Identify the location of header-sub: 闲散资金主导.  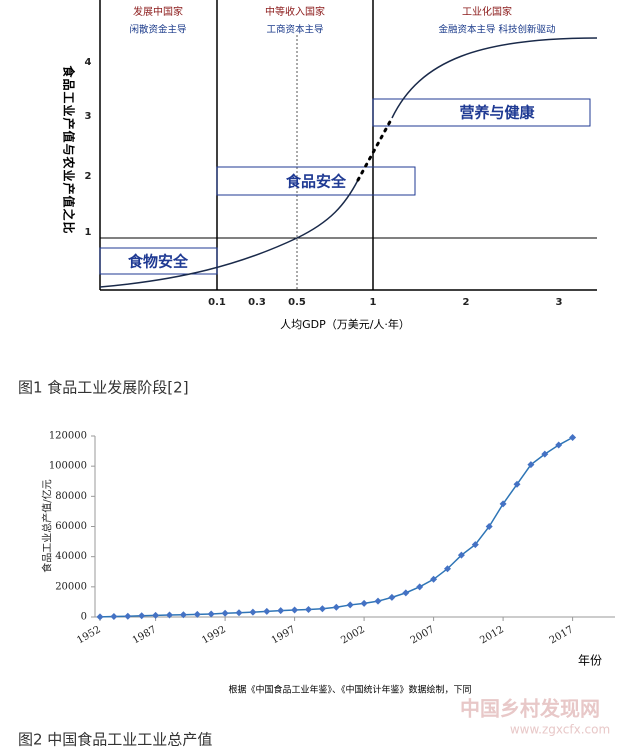
(157, 30).